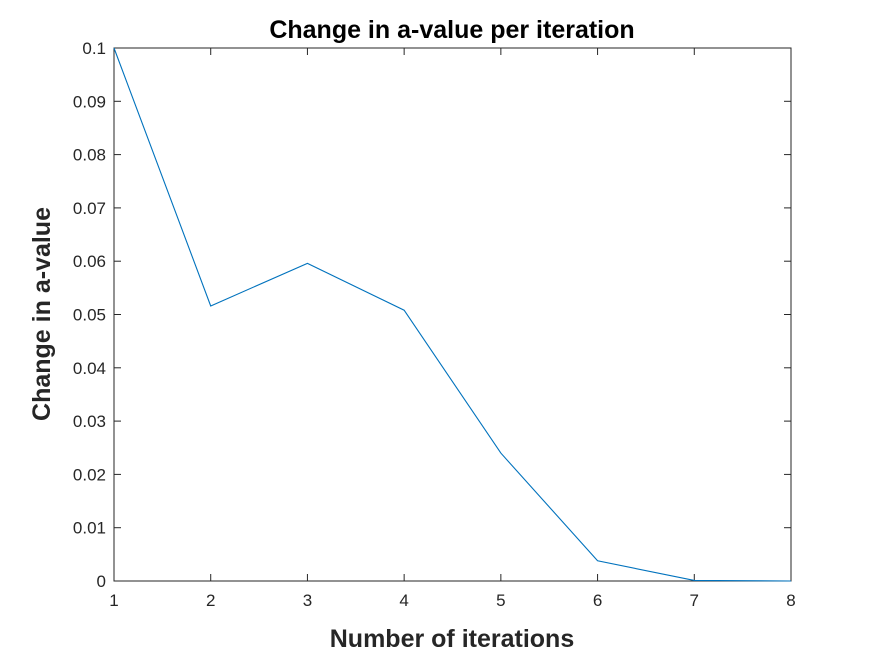 The image size is (875, 656). Describe the element at coordinates (89, 315) in the screenshot. I see `y-tick-label: 0.05` at that location.